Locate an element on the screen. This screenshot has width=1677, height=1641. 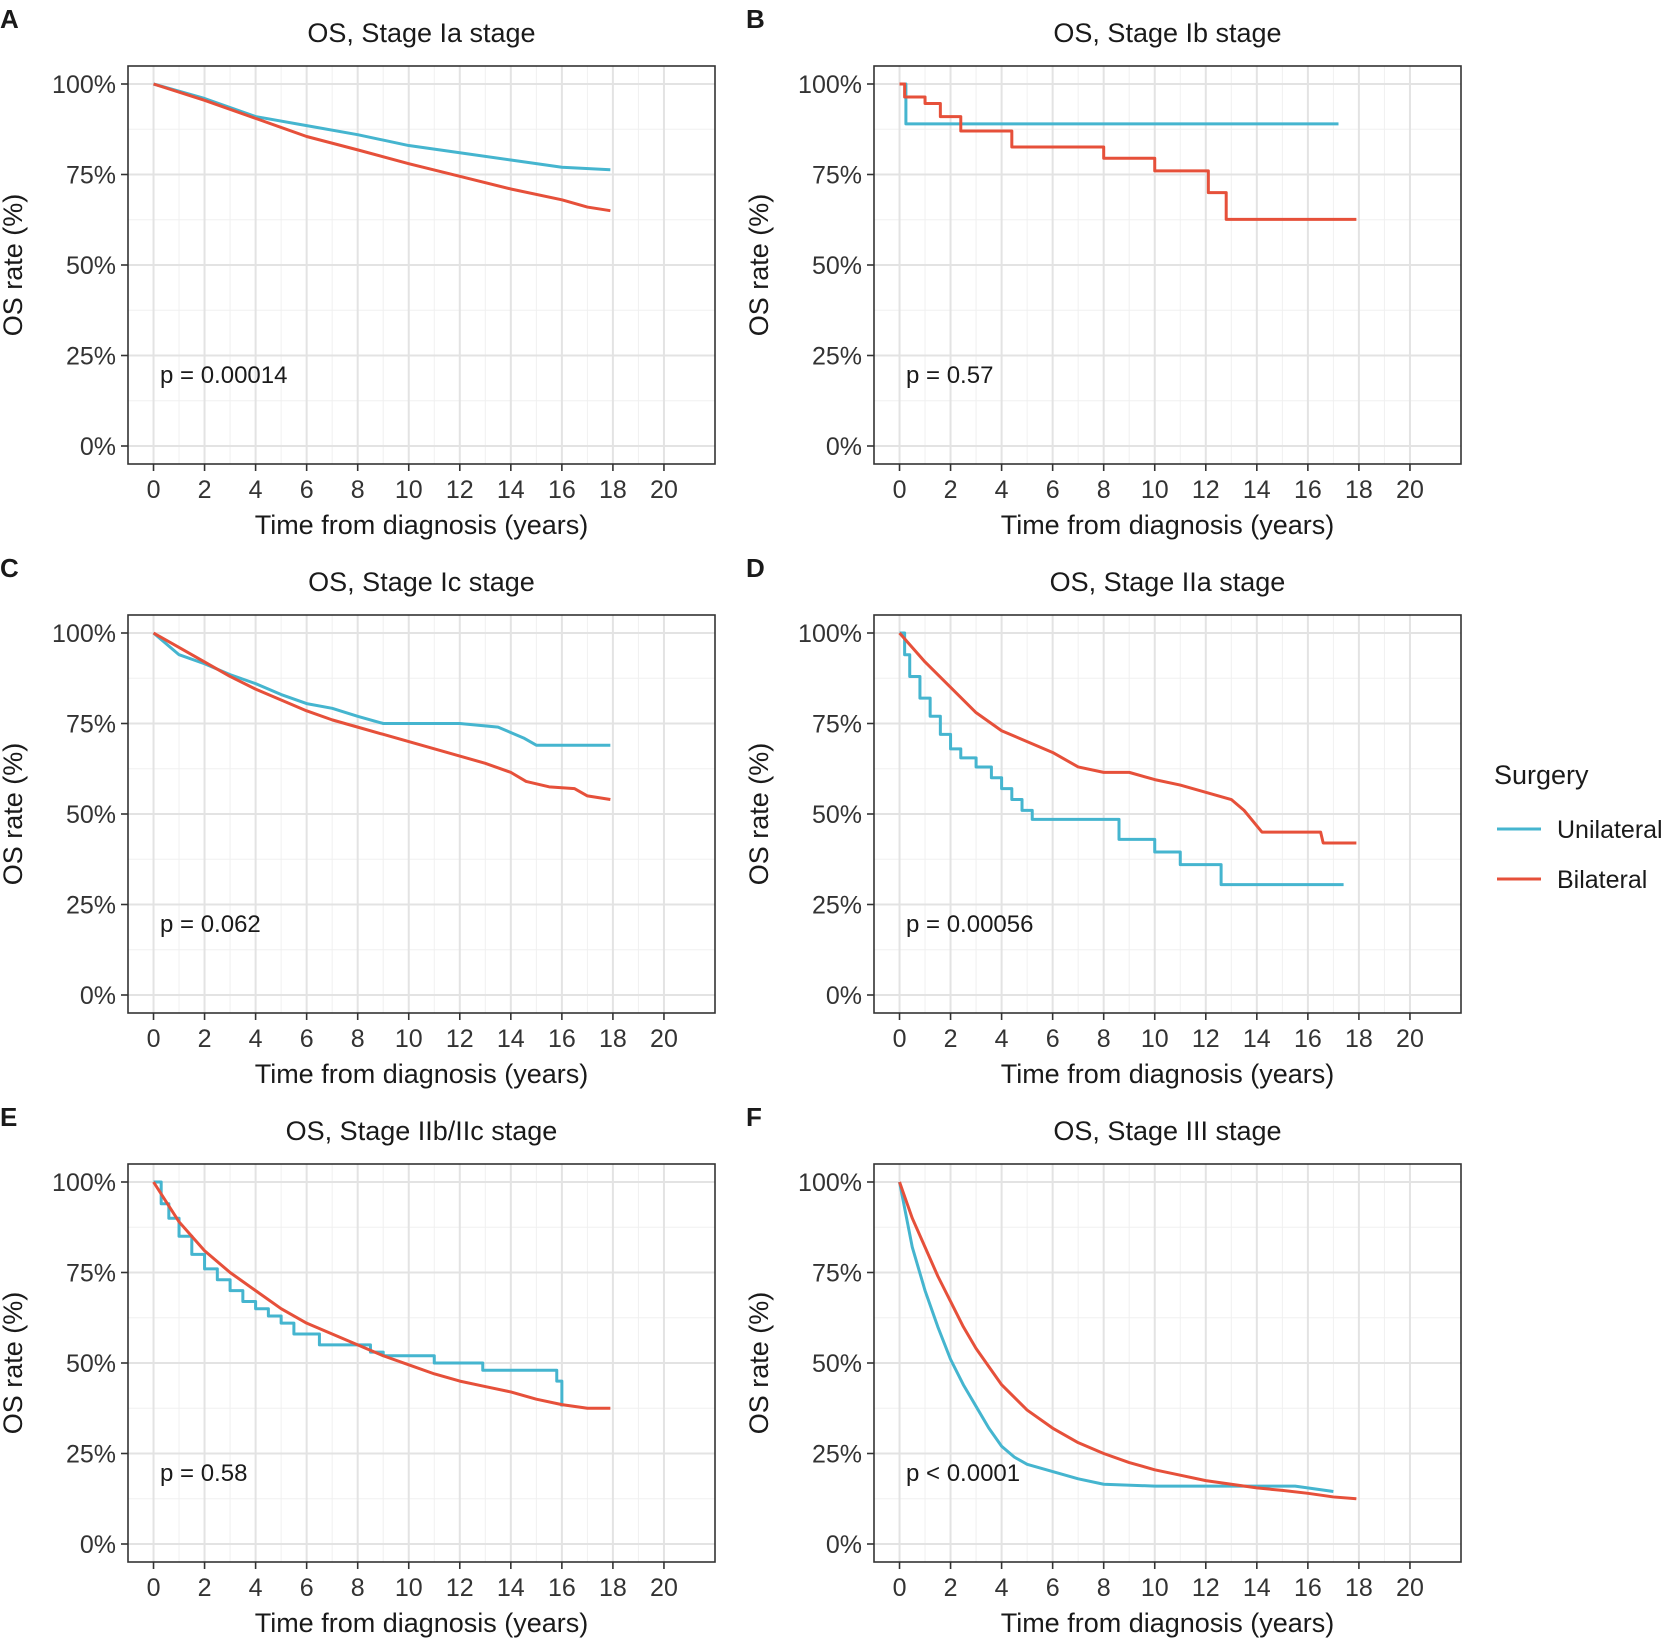
panel-letter: A is located at coordinates (9, 19).